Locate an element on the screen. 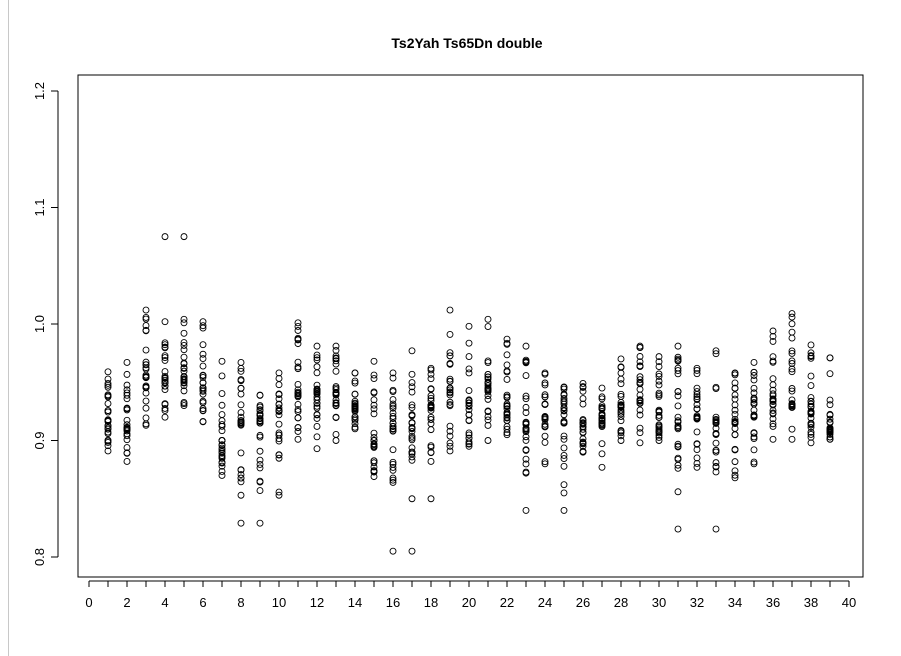 Image resolution: width=901 pixels, height=656 pixels. x-tick-label: 28 is located at coordinates (621, 602).